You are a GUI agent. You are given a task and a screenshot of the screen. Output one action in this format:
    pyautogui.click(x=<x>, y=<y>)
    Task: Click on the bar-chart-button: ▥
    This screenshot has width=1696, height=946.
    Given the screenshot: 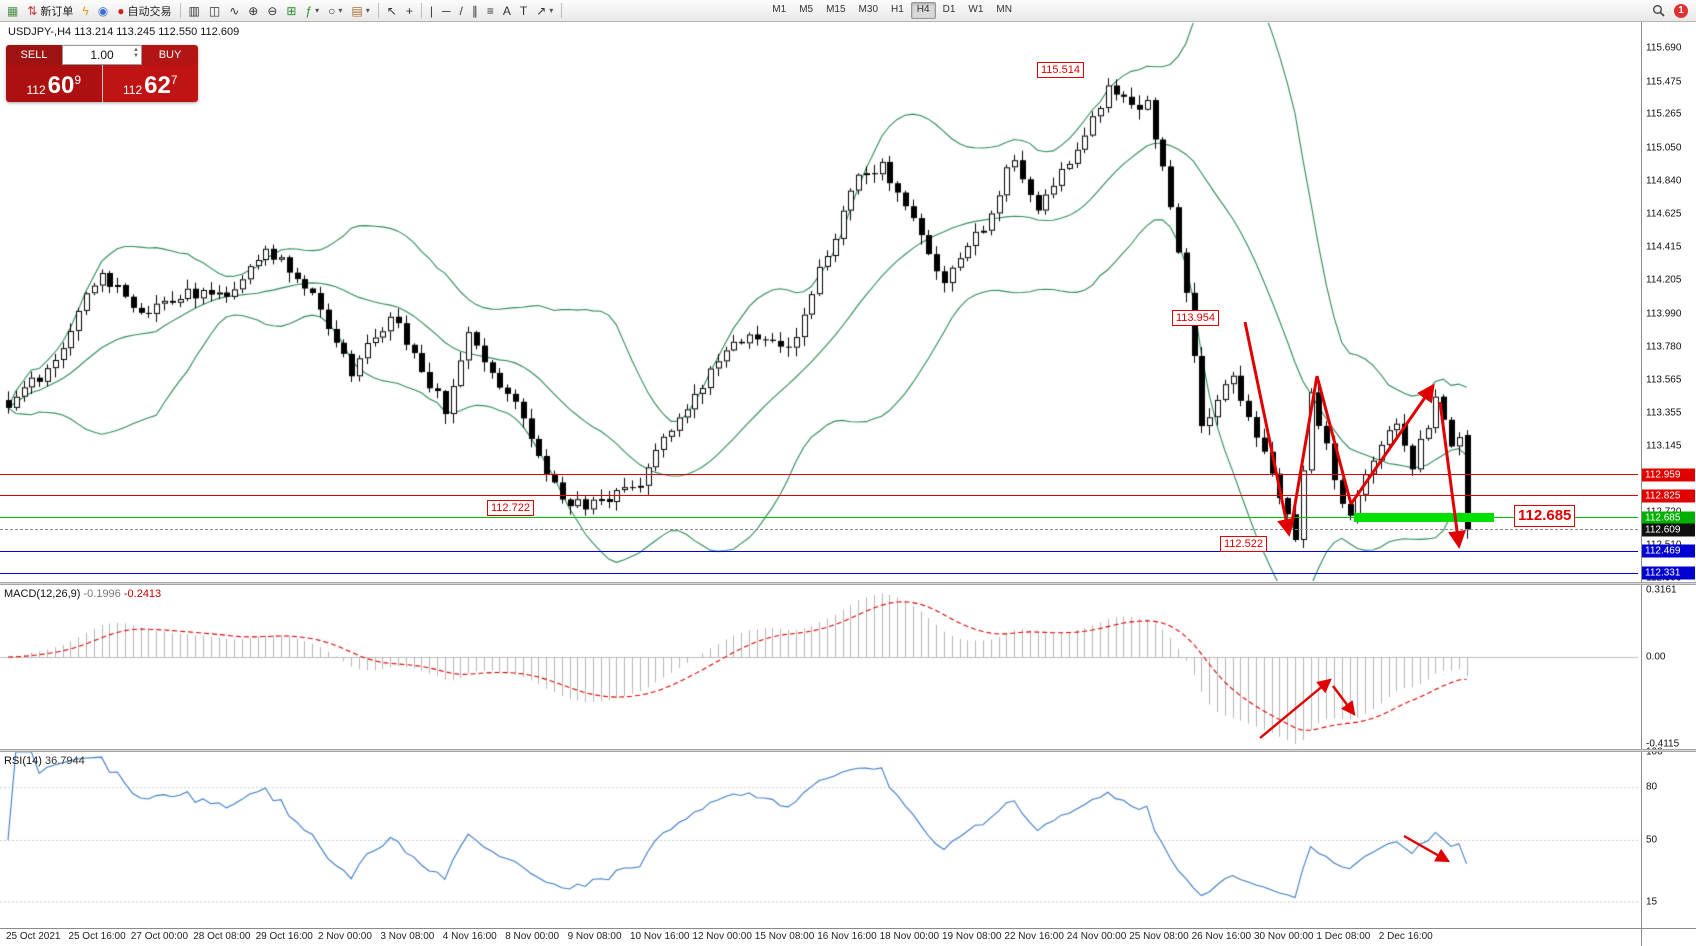 What is the action you would take?
    pyautogui.click(x=194, y=11)
    